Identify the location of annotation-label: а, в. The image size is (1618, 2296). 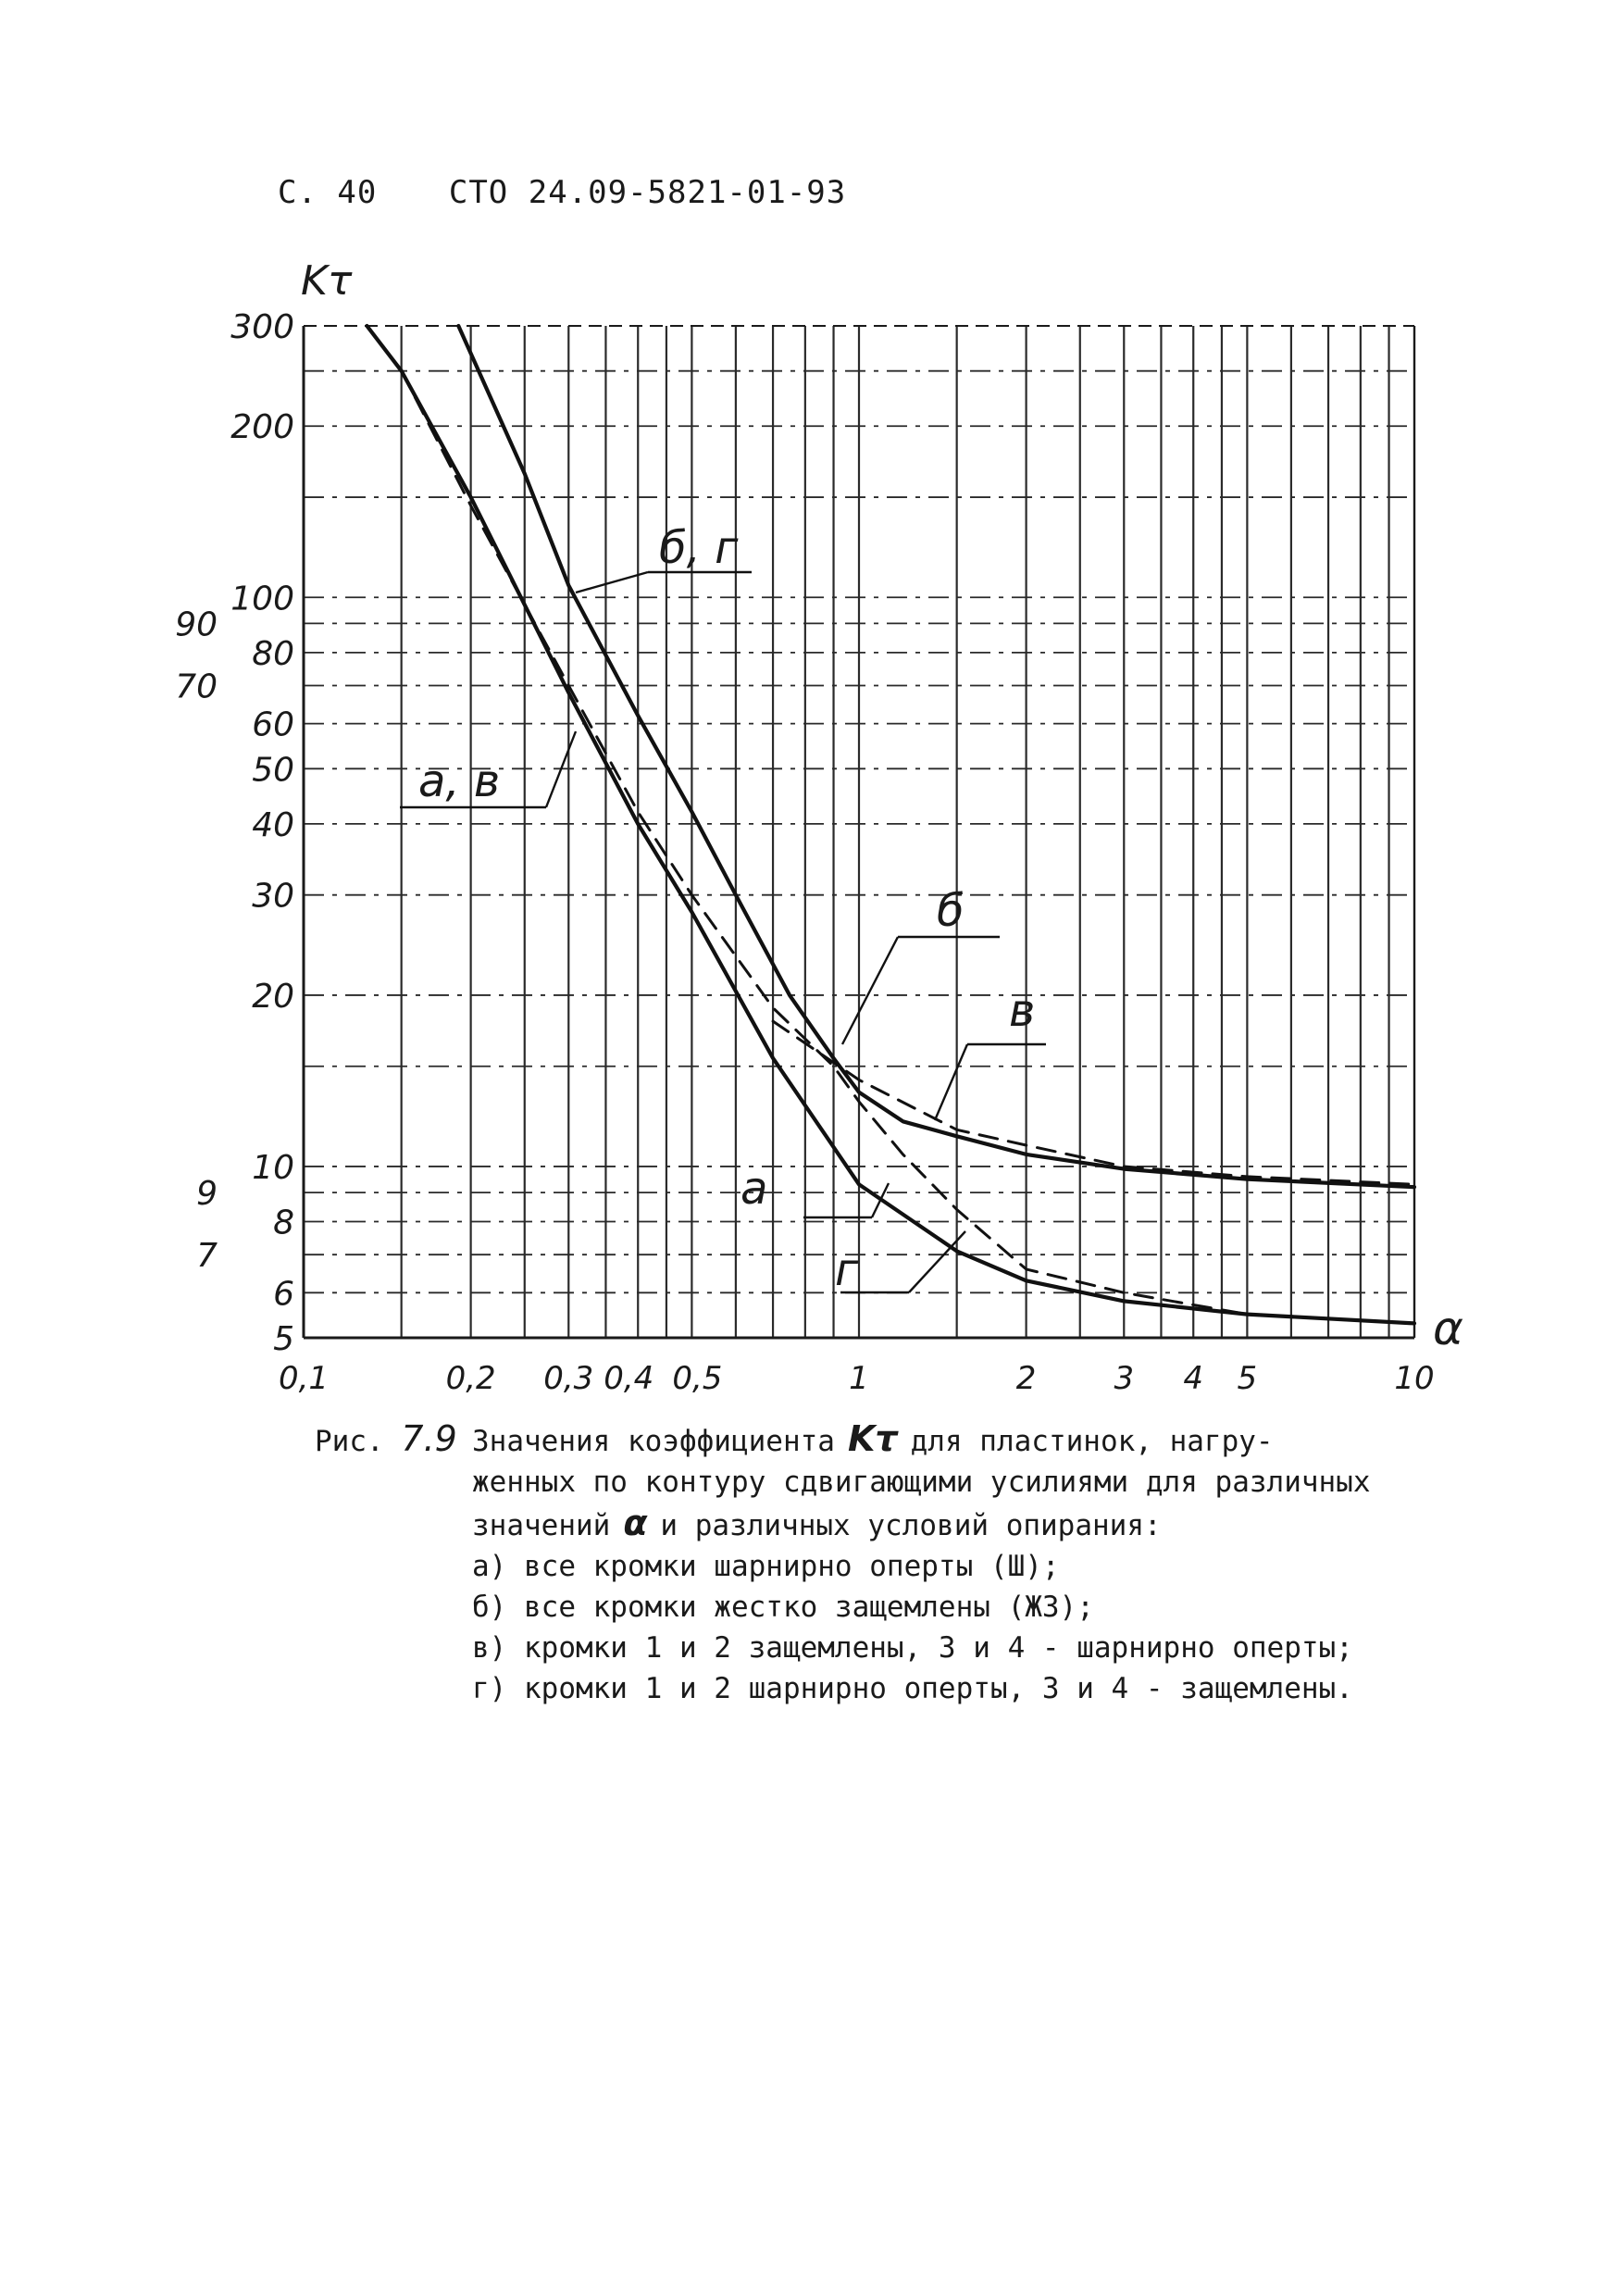
(459, 781).